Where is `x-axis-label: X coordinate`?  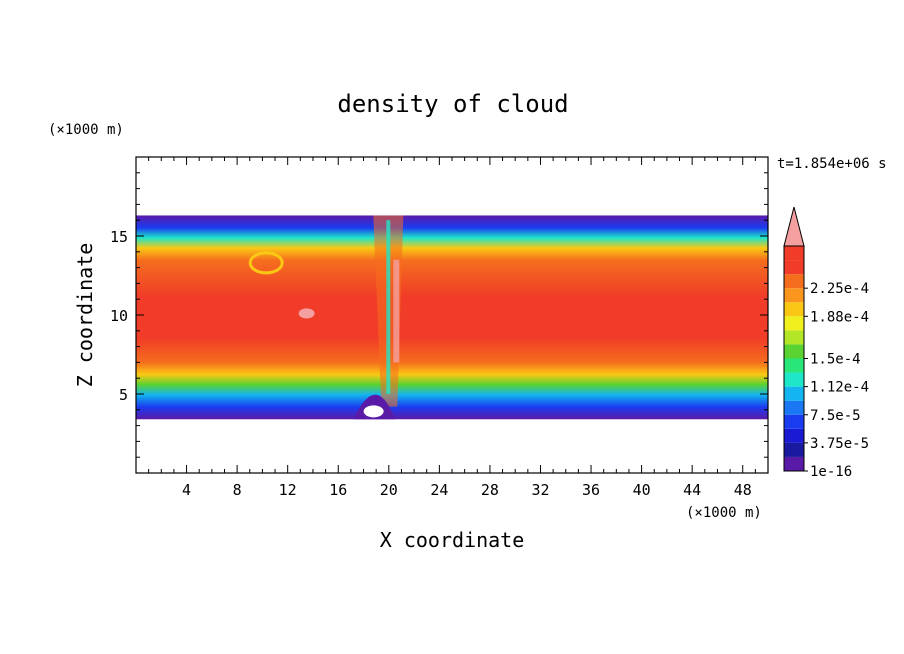
x-axis-label: X coordinate is located at coordinates (452, 540).